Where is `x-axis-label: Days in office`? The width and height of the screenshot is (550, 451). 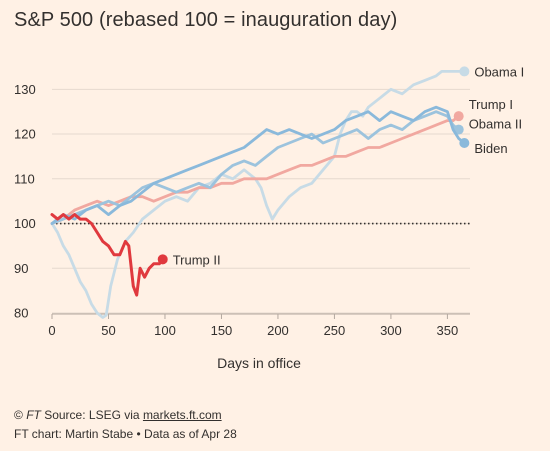 x-axis-label: Days in office is located at coordinates (259, 363).